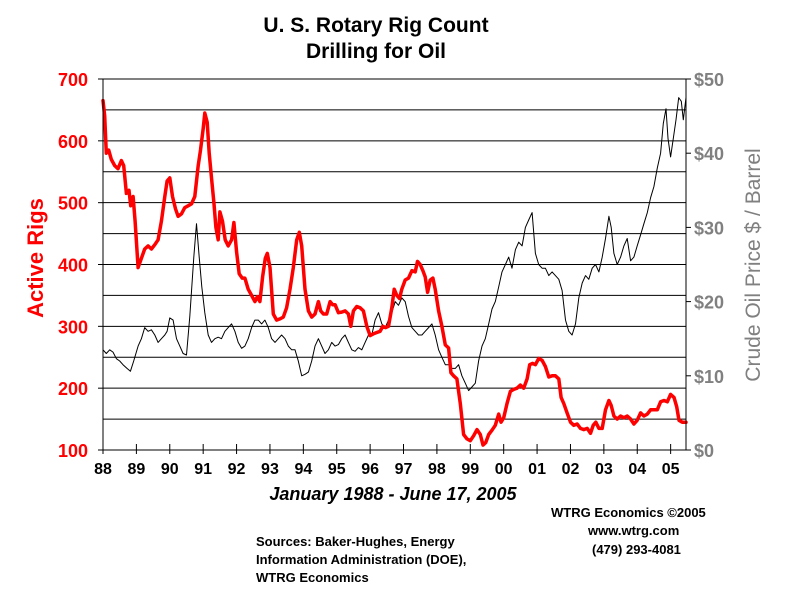  Describe the element at coordinates (704, 451) in the screenshot. I see `y-right-tick-label: $0` at that location.